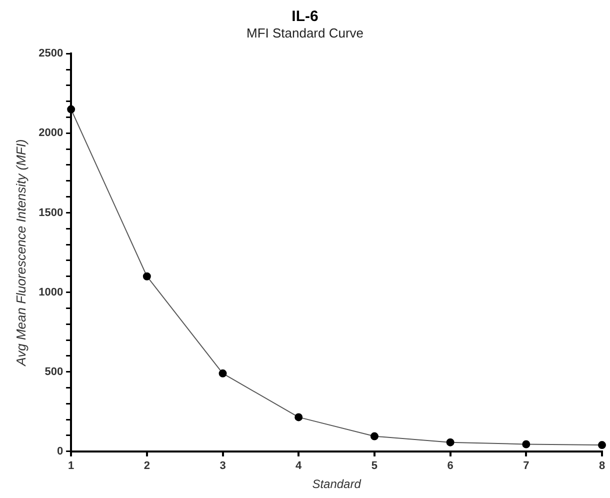  What do you see at coordinates (54, 372) in the screenshot?
I see `y-tick-label: 500` at bounding box center [54, 372].